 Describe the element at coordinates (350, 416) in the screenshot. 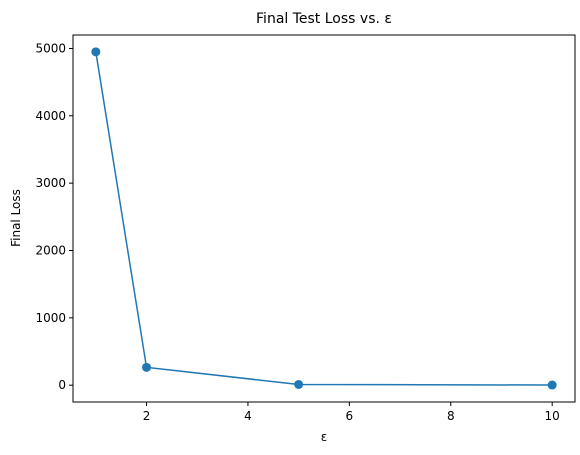

I see `x-tick-label: 6` at that location.